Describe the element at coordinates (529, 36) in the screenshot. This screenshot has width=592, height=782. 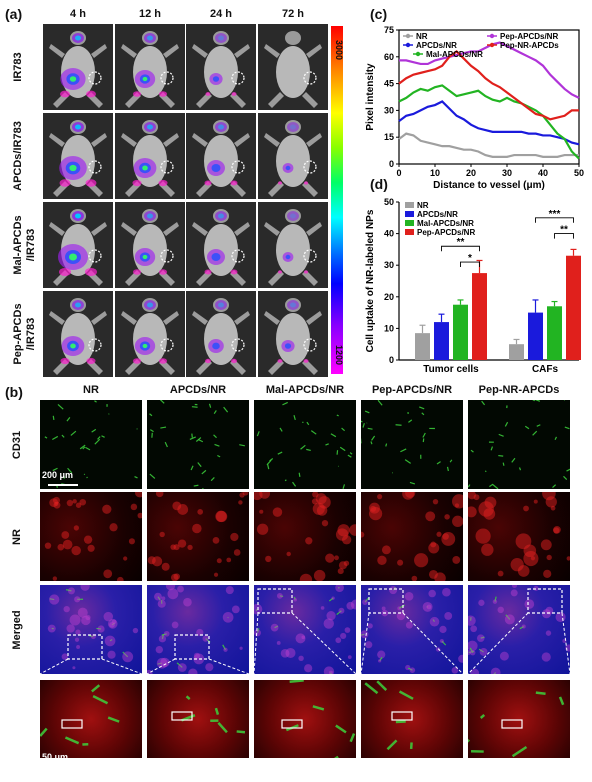
I see `legend-label: Pep-APCDs/NR` at that location.